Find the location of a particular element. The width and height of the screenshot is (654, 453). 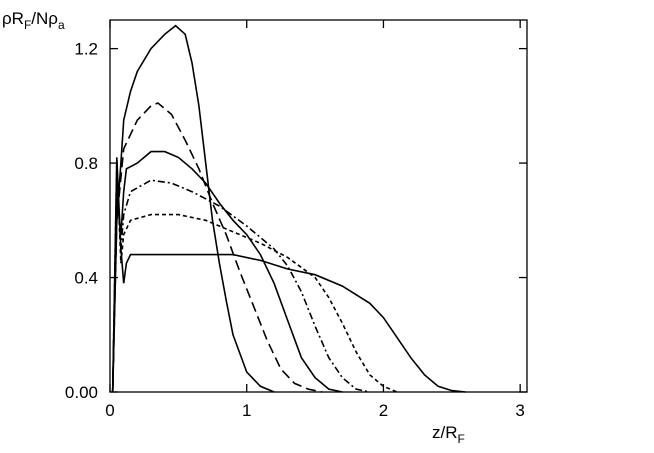

x-label-sub: F is located at coordinates (461, 439).